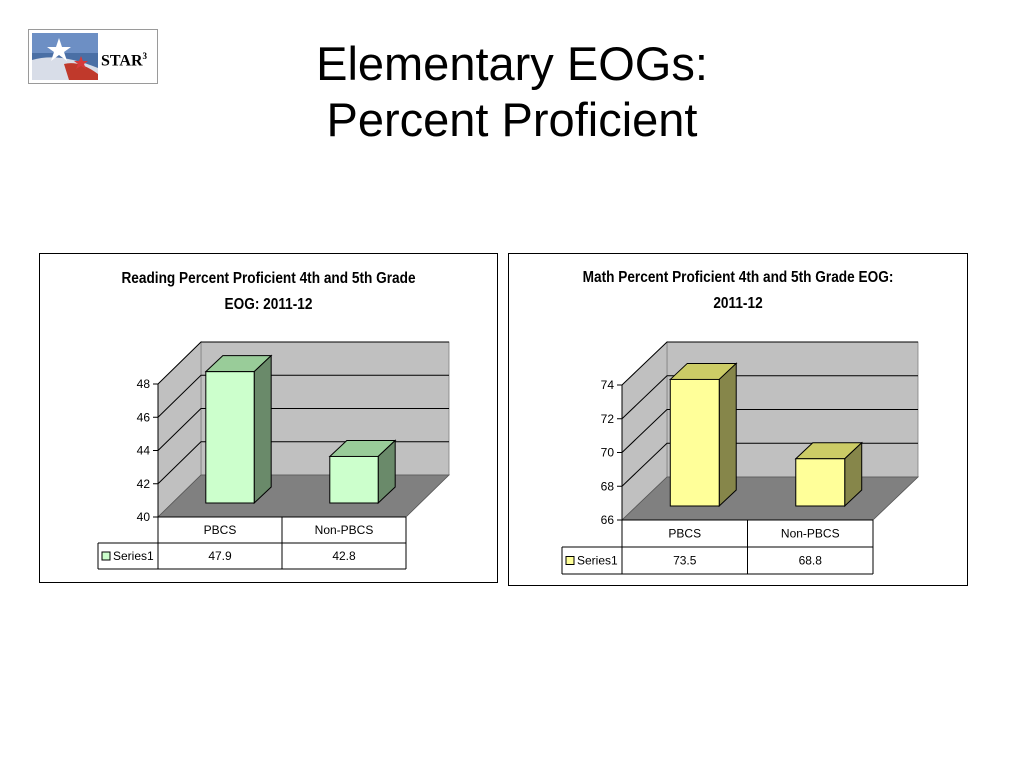 The height and width of the screenshot is (768, 1024). What do you see at coordinates (608, 520) in the screenshot?
I see `y-tick-label: 66` at bounding box center [608, 520].